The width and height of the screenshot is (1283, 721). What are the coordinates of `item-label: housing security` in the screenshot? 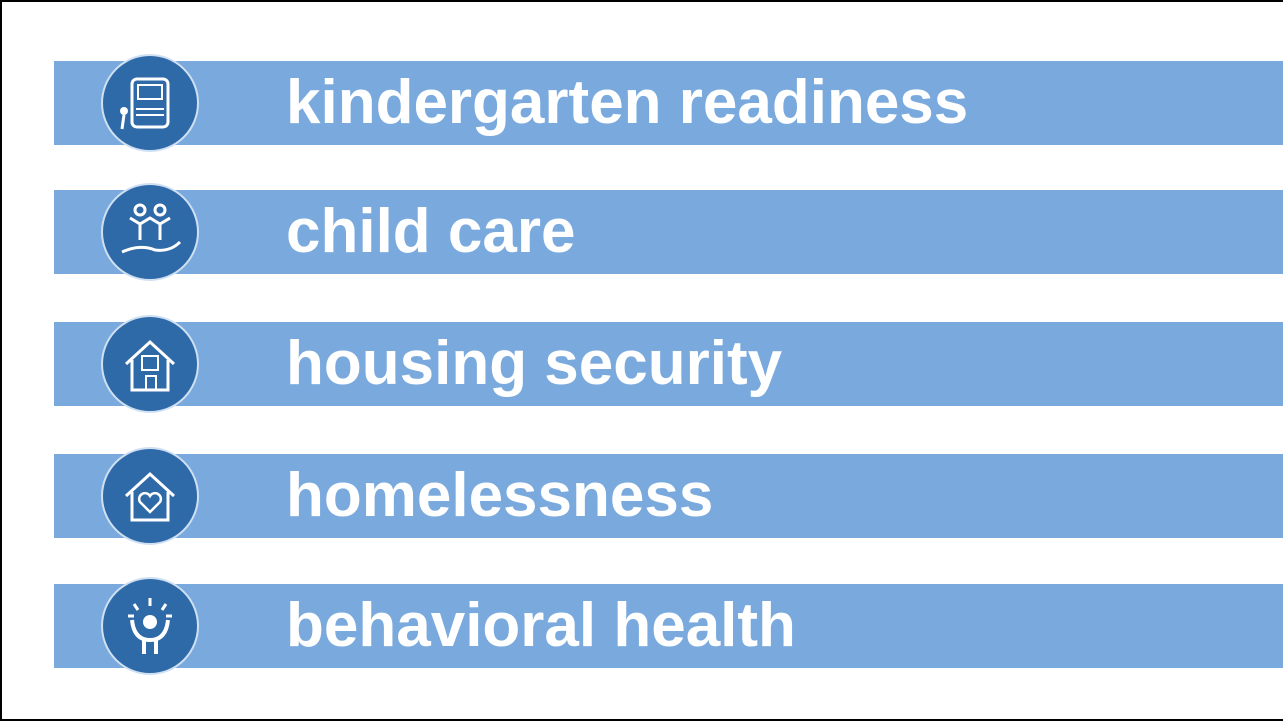 It's located at (534, 363).